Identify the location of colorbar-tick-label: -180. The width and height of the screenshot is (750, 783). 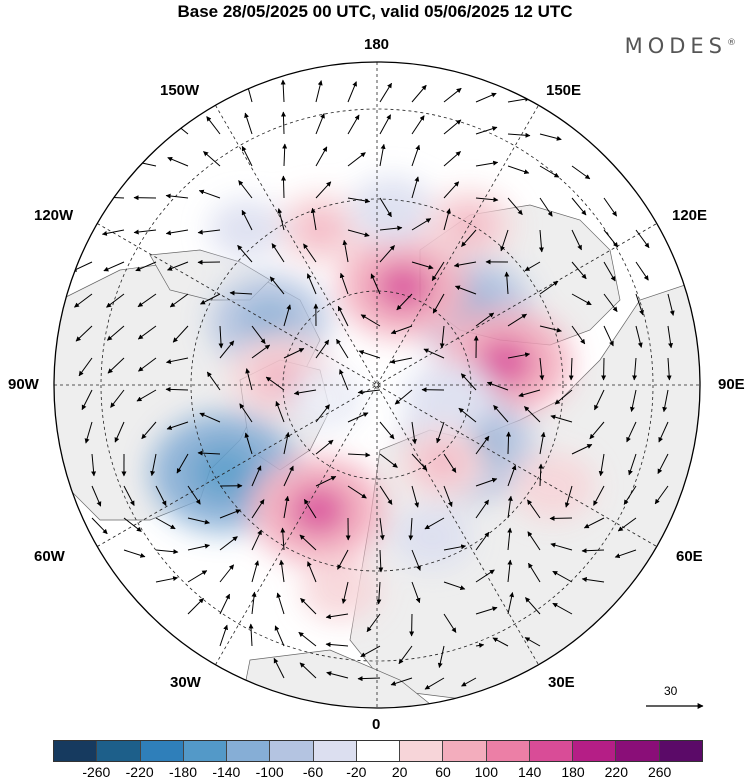
(183, 772).